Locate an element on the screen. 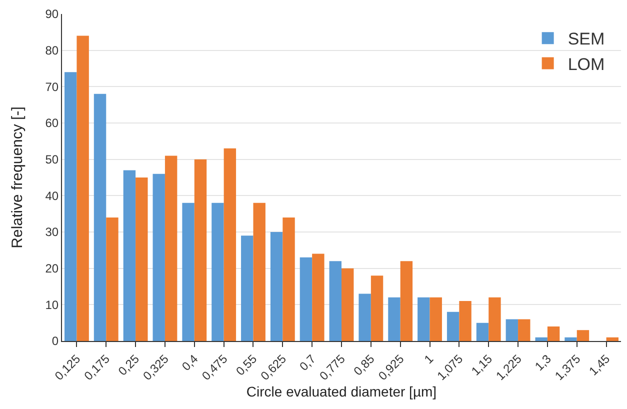 This screenshot has width=627, height=409. y-tick-label: 70 is located at coordinates (52, 87).